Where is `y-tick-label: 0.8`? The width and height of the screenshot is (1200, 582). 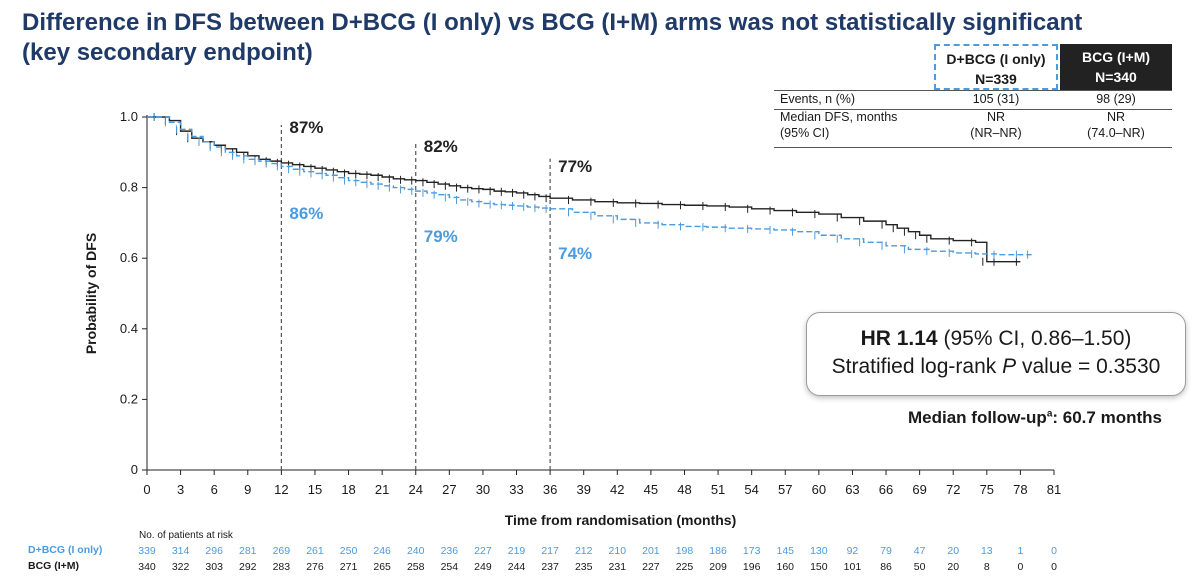
y-tick-label: 0.8 is located at coordinates (129, 187).